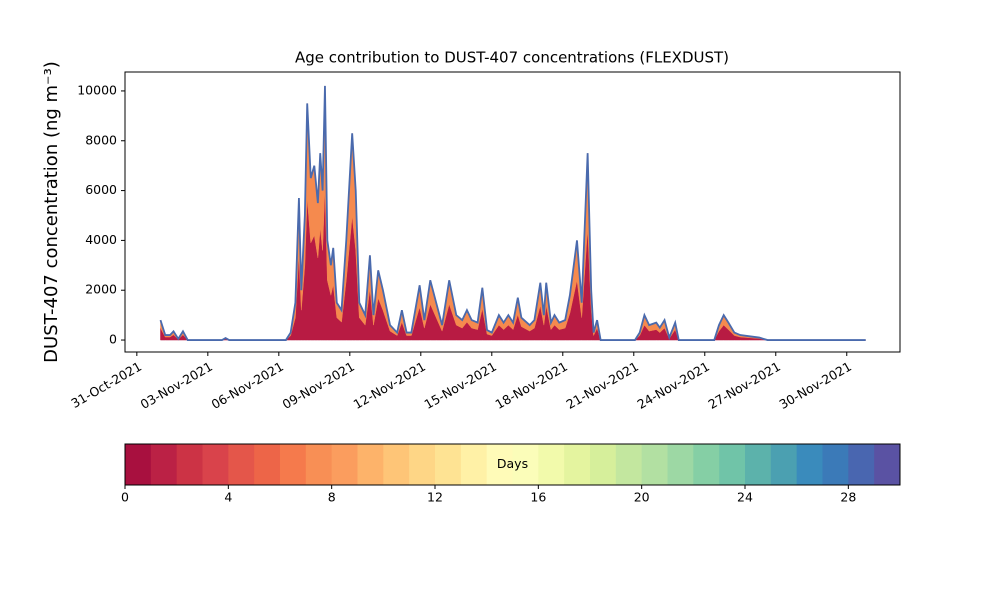 This screenshot has width=1000, height=600. I want to click on x-tick-label: 06-Nov-2021, so click(247, 385).